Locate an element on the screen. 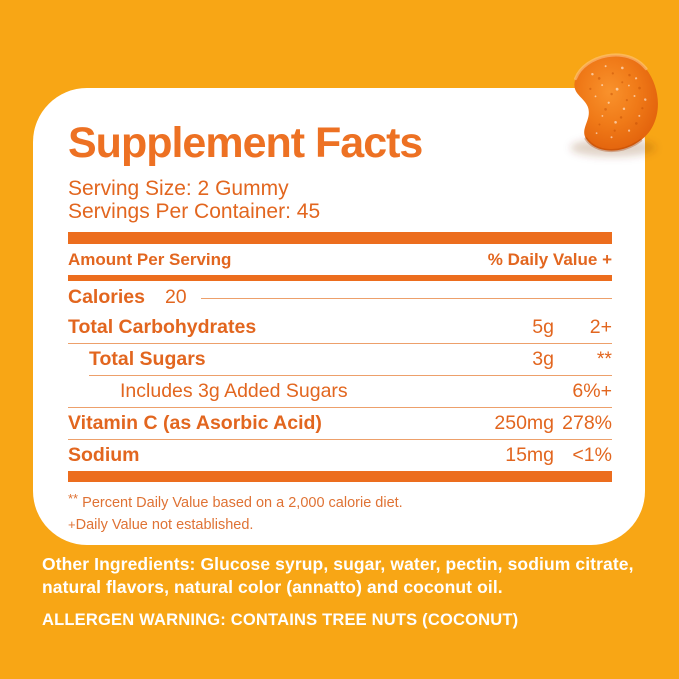 This screenshot has height=679, width=679. row-leader-line is located at coordinates (406, 299).